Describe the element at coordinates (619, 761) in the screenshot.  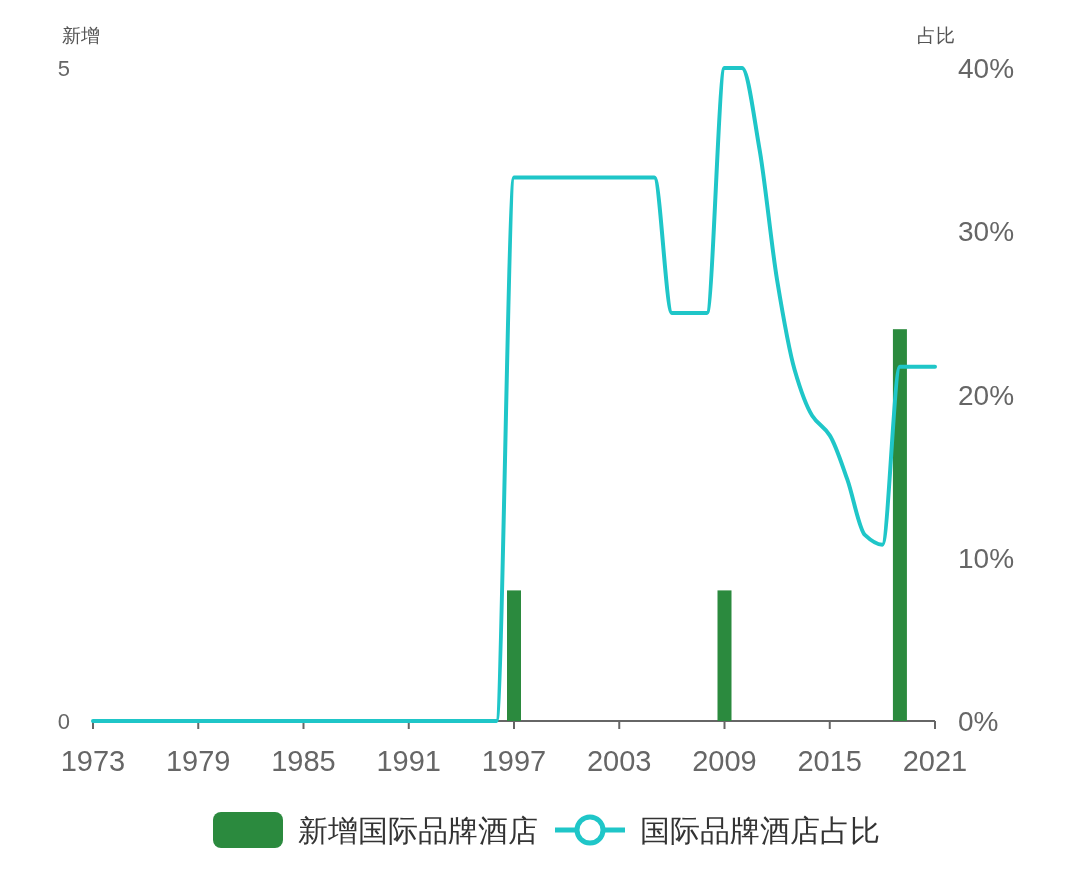
I see `x-tick-label: 2003` at that location.